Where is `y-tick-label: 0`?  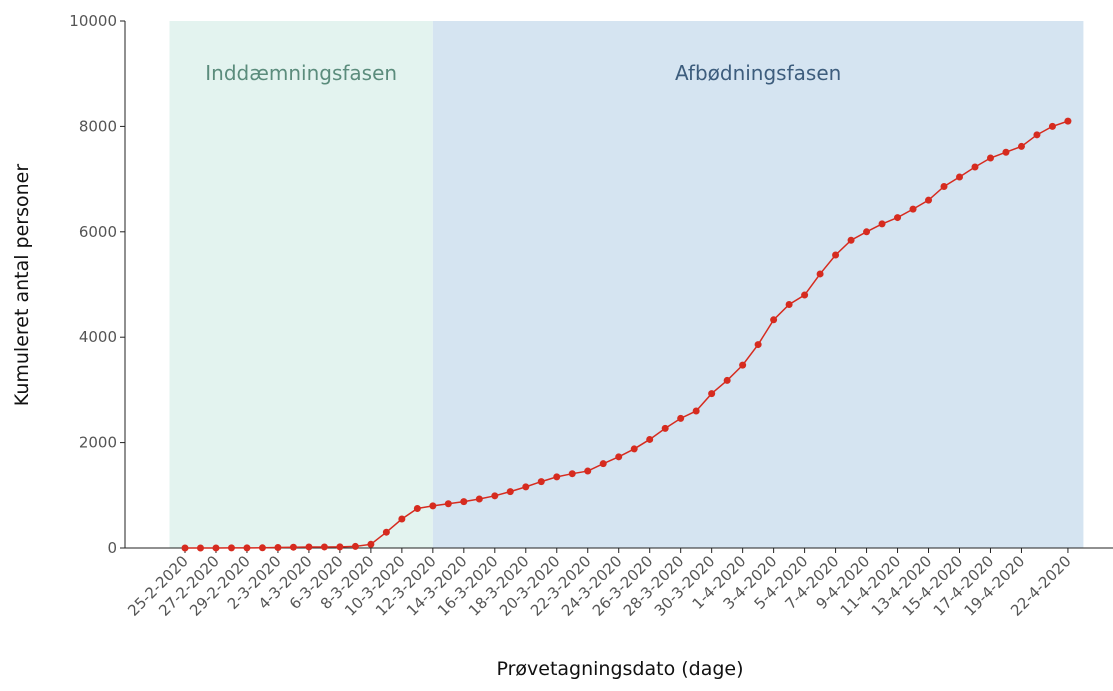
y-tick-label: 0 is located at coordinates (112, 548).